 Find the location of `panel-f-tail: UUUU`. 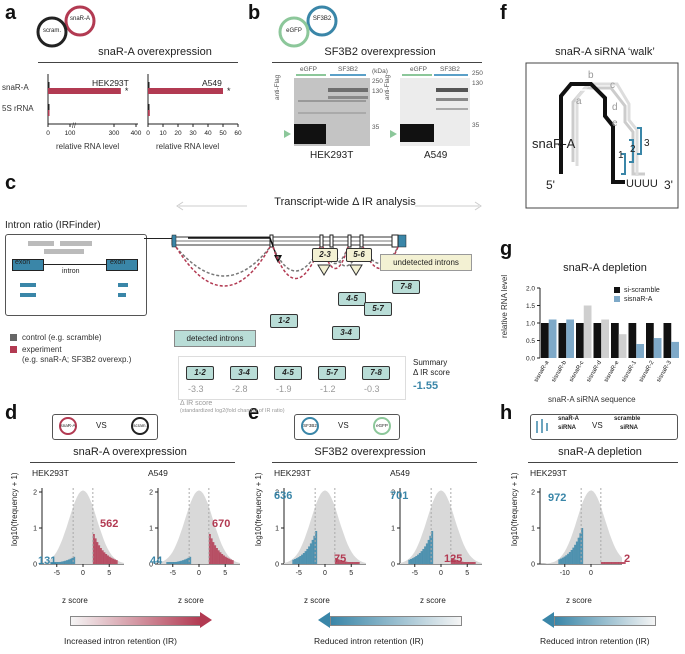

panel-f-tail: UUUU is located at coordinates (642, 184).